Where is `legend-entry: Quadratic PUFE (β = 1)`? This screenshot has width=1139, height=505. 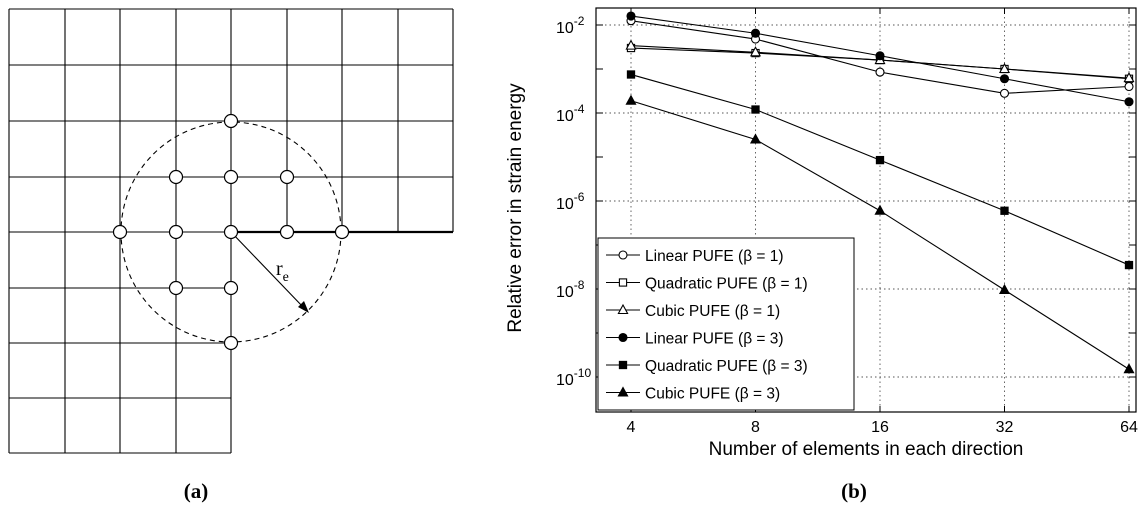
legend-entry: Quadratic PUFE (β = 1) is located at coordinates (707, 284).